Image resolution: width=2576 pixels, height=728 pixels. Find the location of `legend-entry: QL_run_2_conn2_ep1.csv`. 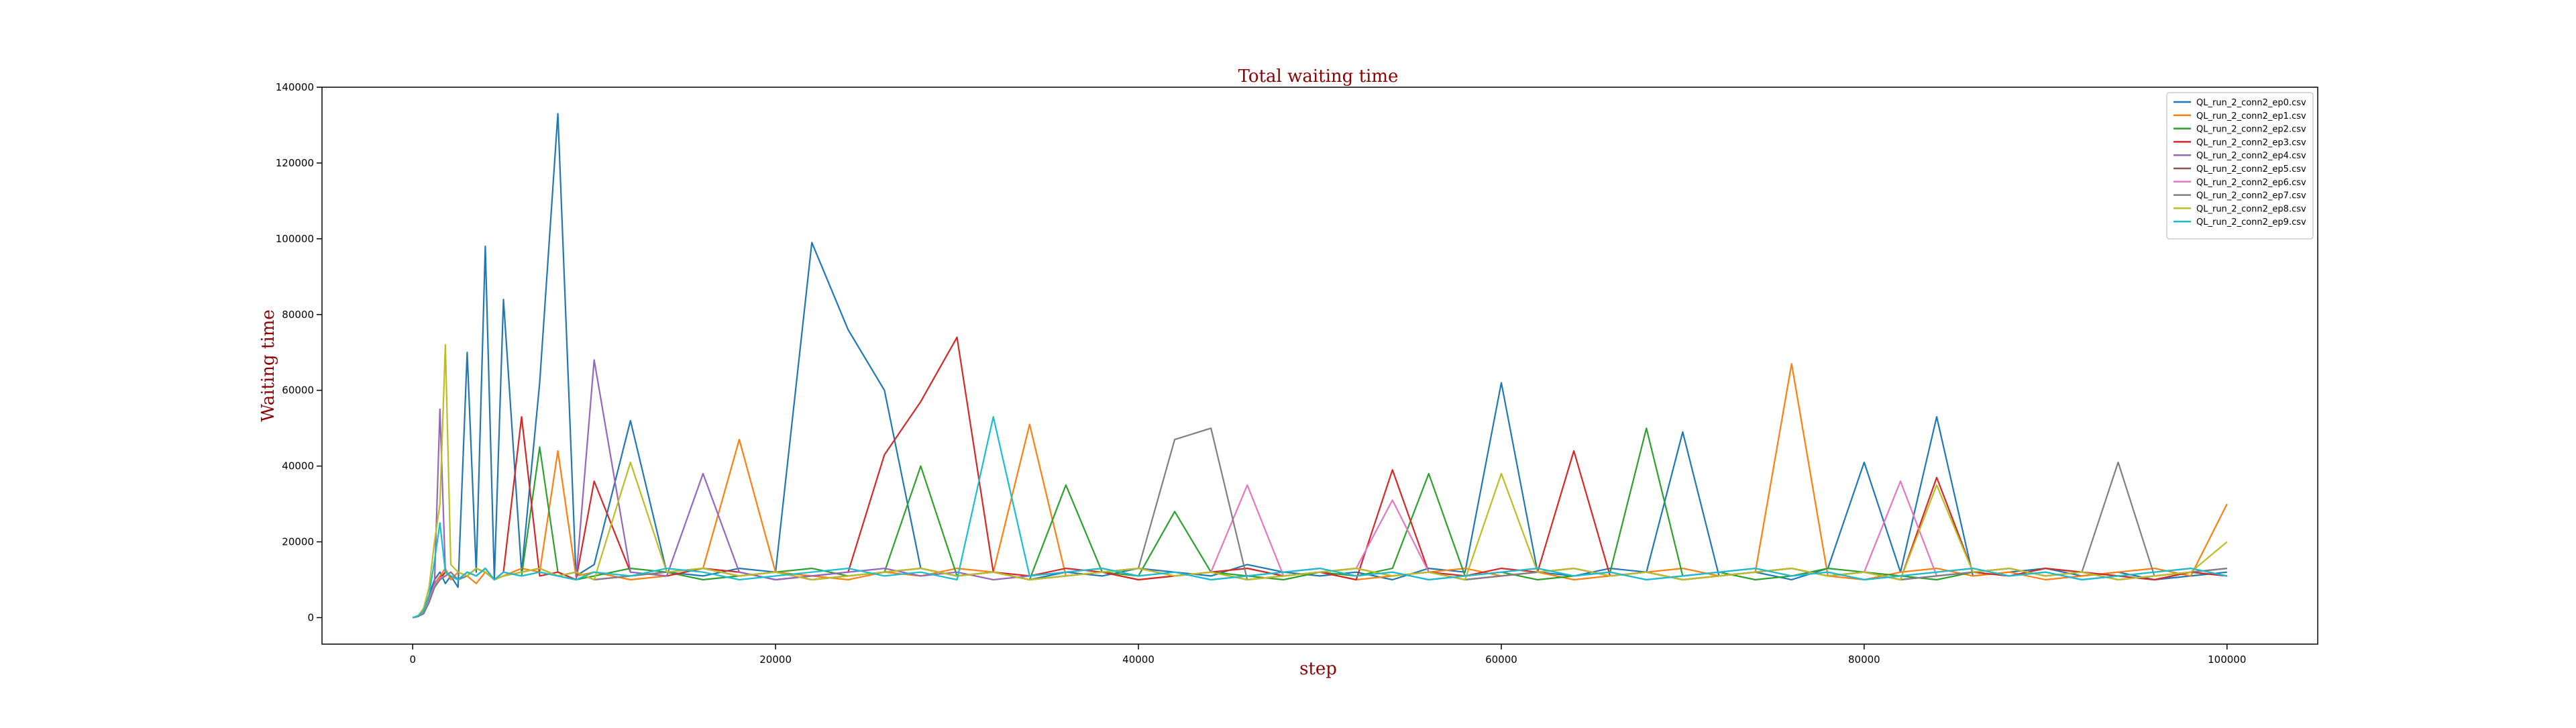

legend-entry: QL_run_2_conn2_ep1.csv is located at coordinates (2251, 116).